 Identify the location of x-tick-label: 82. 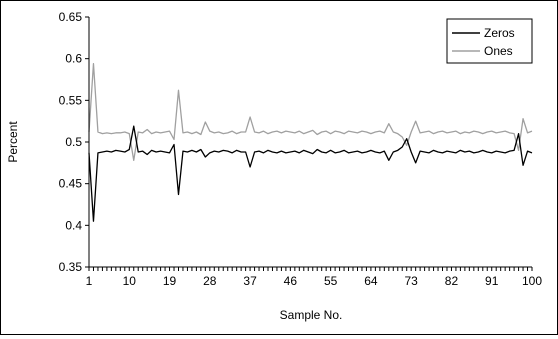
(452, 281).